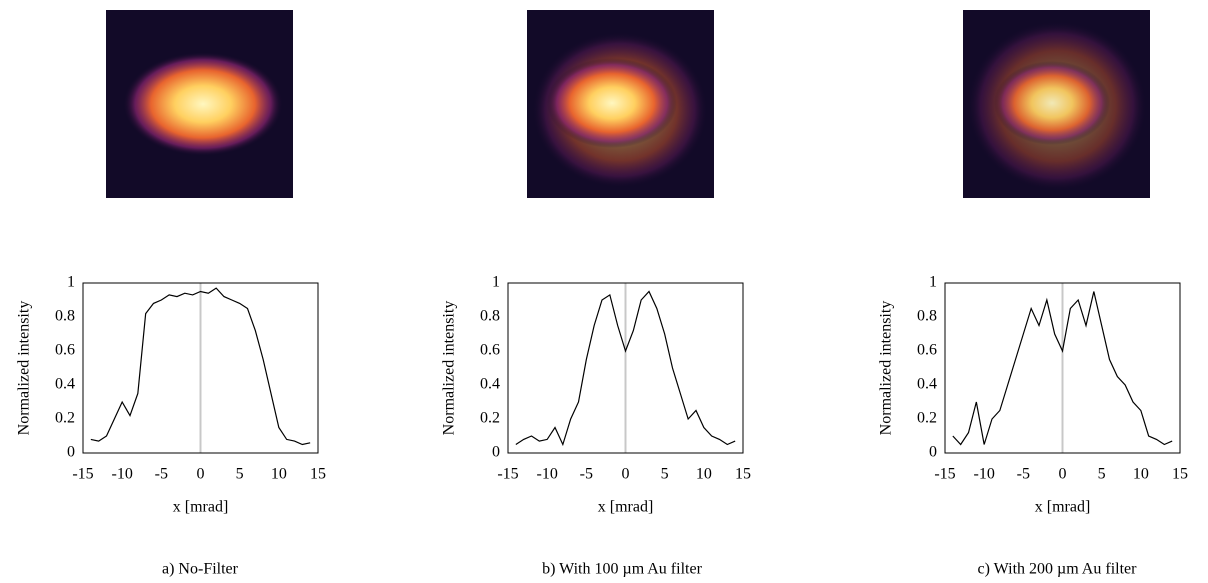 The width and height of the screenshot is (1208, 583). Describe the element at coordinates (1058, 569) in the screenshot. I see `caption: c) With 200 µm Au filter` at that location.